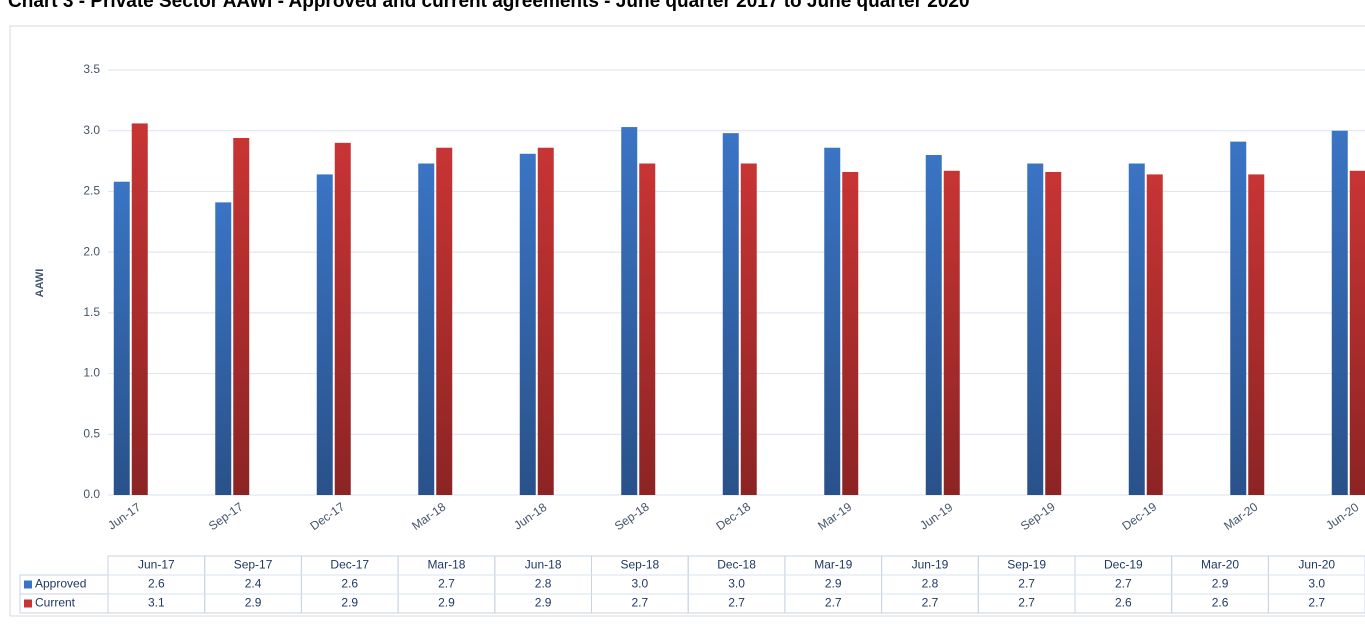 This screenshot has width=1365, height=629. What do you see at coordinates (91, 69) in the screenshot?
I see `y-tick-label: 3.5` at bounding box center [91, 69].